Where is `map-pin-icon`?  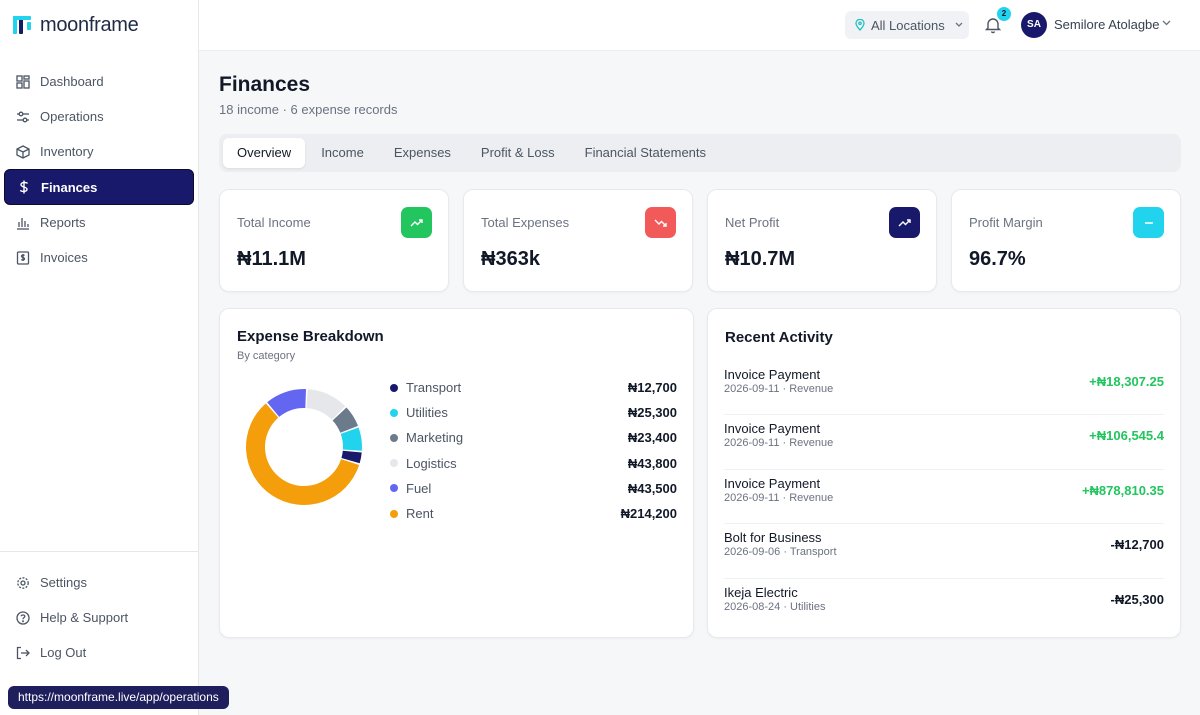 map-pin-icon is located at coordinates (860, 25).